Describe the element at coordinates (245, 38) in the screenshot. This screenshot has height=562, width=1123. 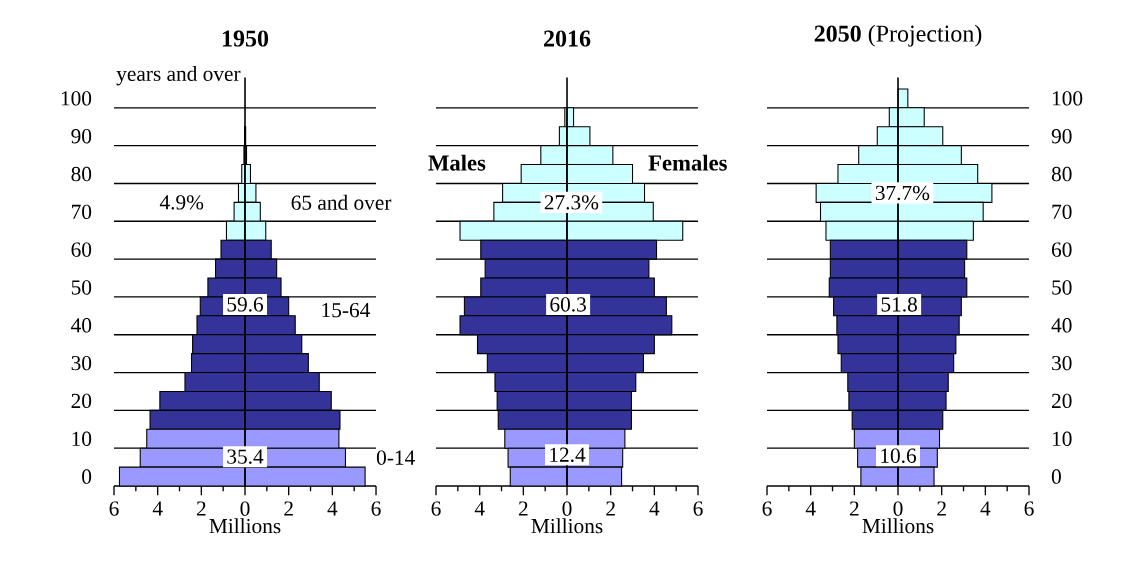
I see `chart-title: 1950` at that location.